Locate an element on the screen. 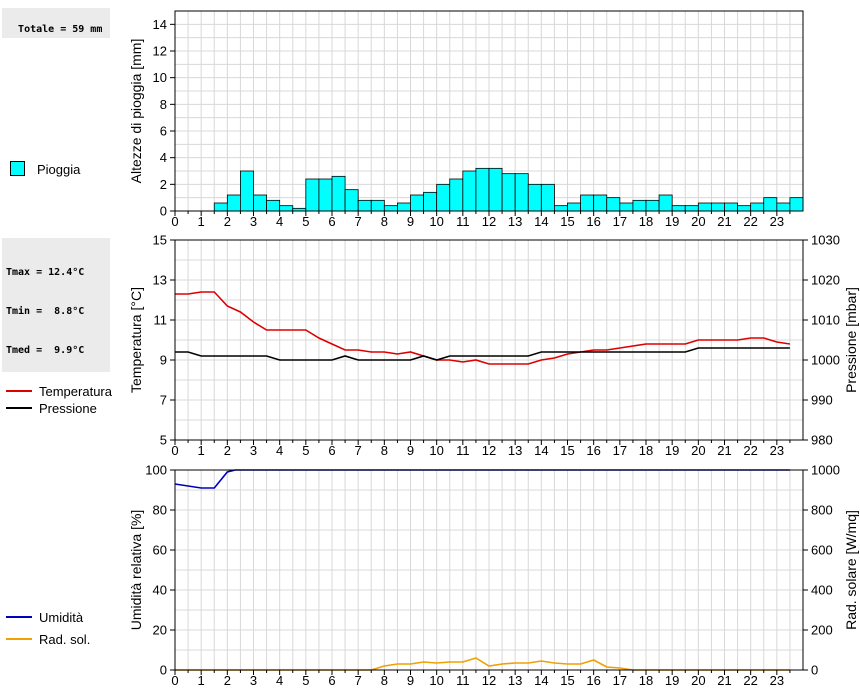 This screenshot has height=690, width=860. x-tick-label-temp: 0 is located at coordinates (174, 450).